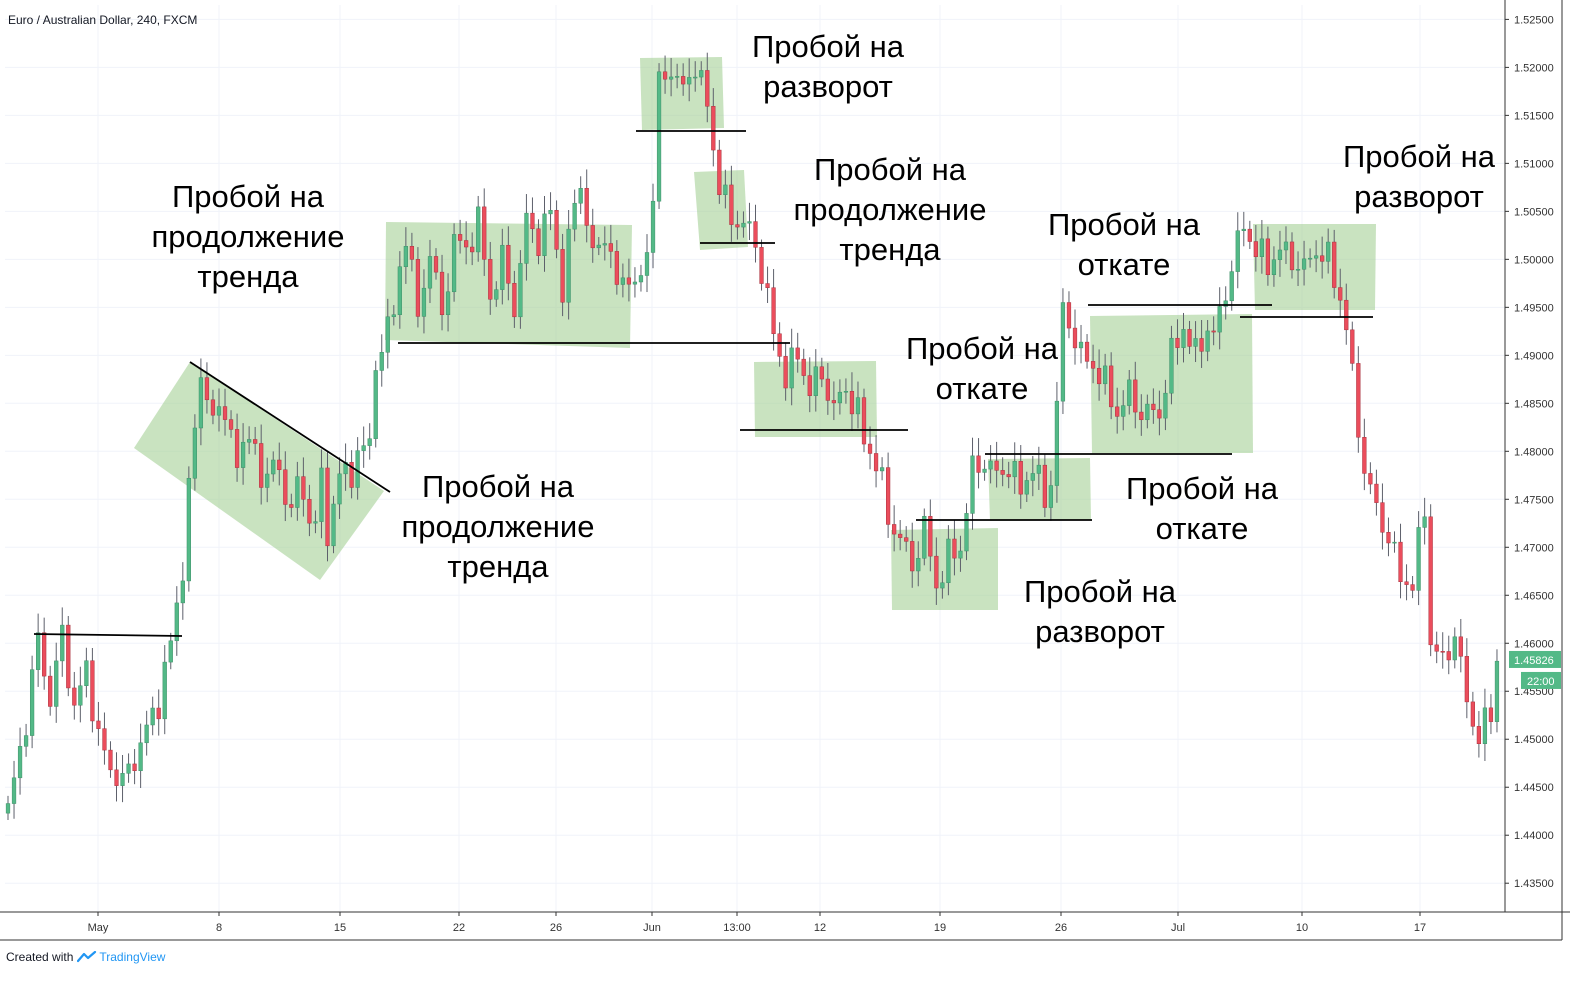  I want to click on y-tick-label: 1.44000, so click(1534, 836).